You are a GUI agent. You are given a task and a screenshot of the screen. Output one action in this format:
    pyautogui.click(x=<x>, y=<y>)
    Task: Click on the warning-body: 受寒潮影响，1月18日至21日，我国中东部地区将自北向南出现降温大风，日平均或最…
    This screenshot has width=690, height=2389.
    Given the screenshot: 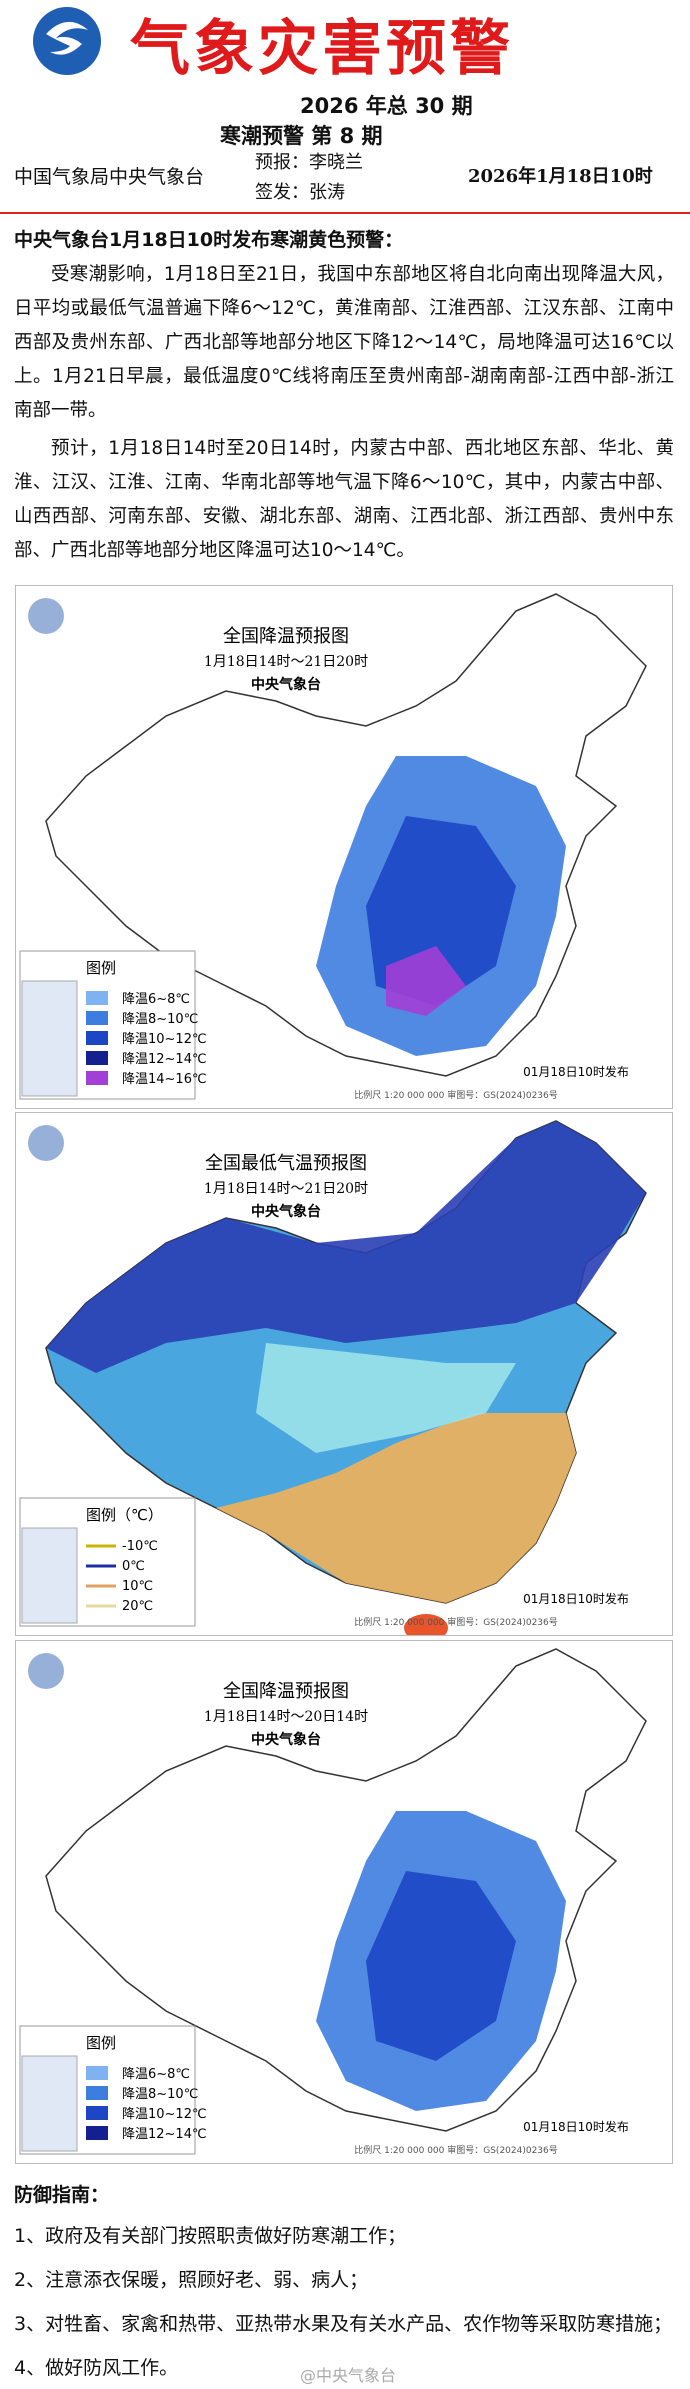 What is the action you would take?
    pyautogui.click(x=344, y=413)
    